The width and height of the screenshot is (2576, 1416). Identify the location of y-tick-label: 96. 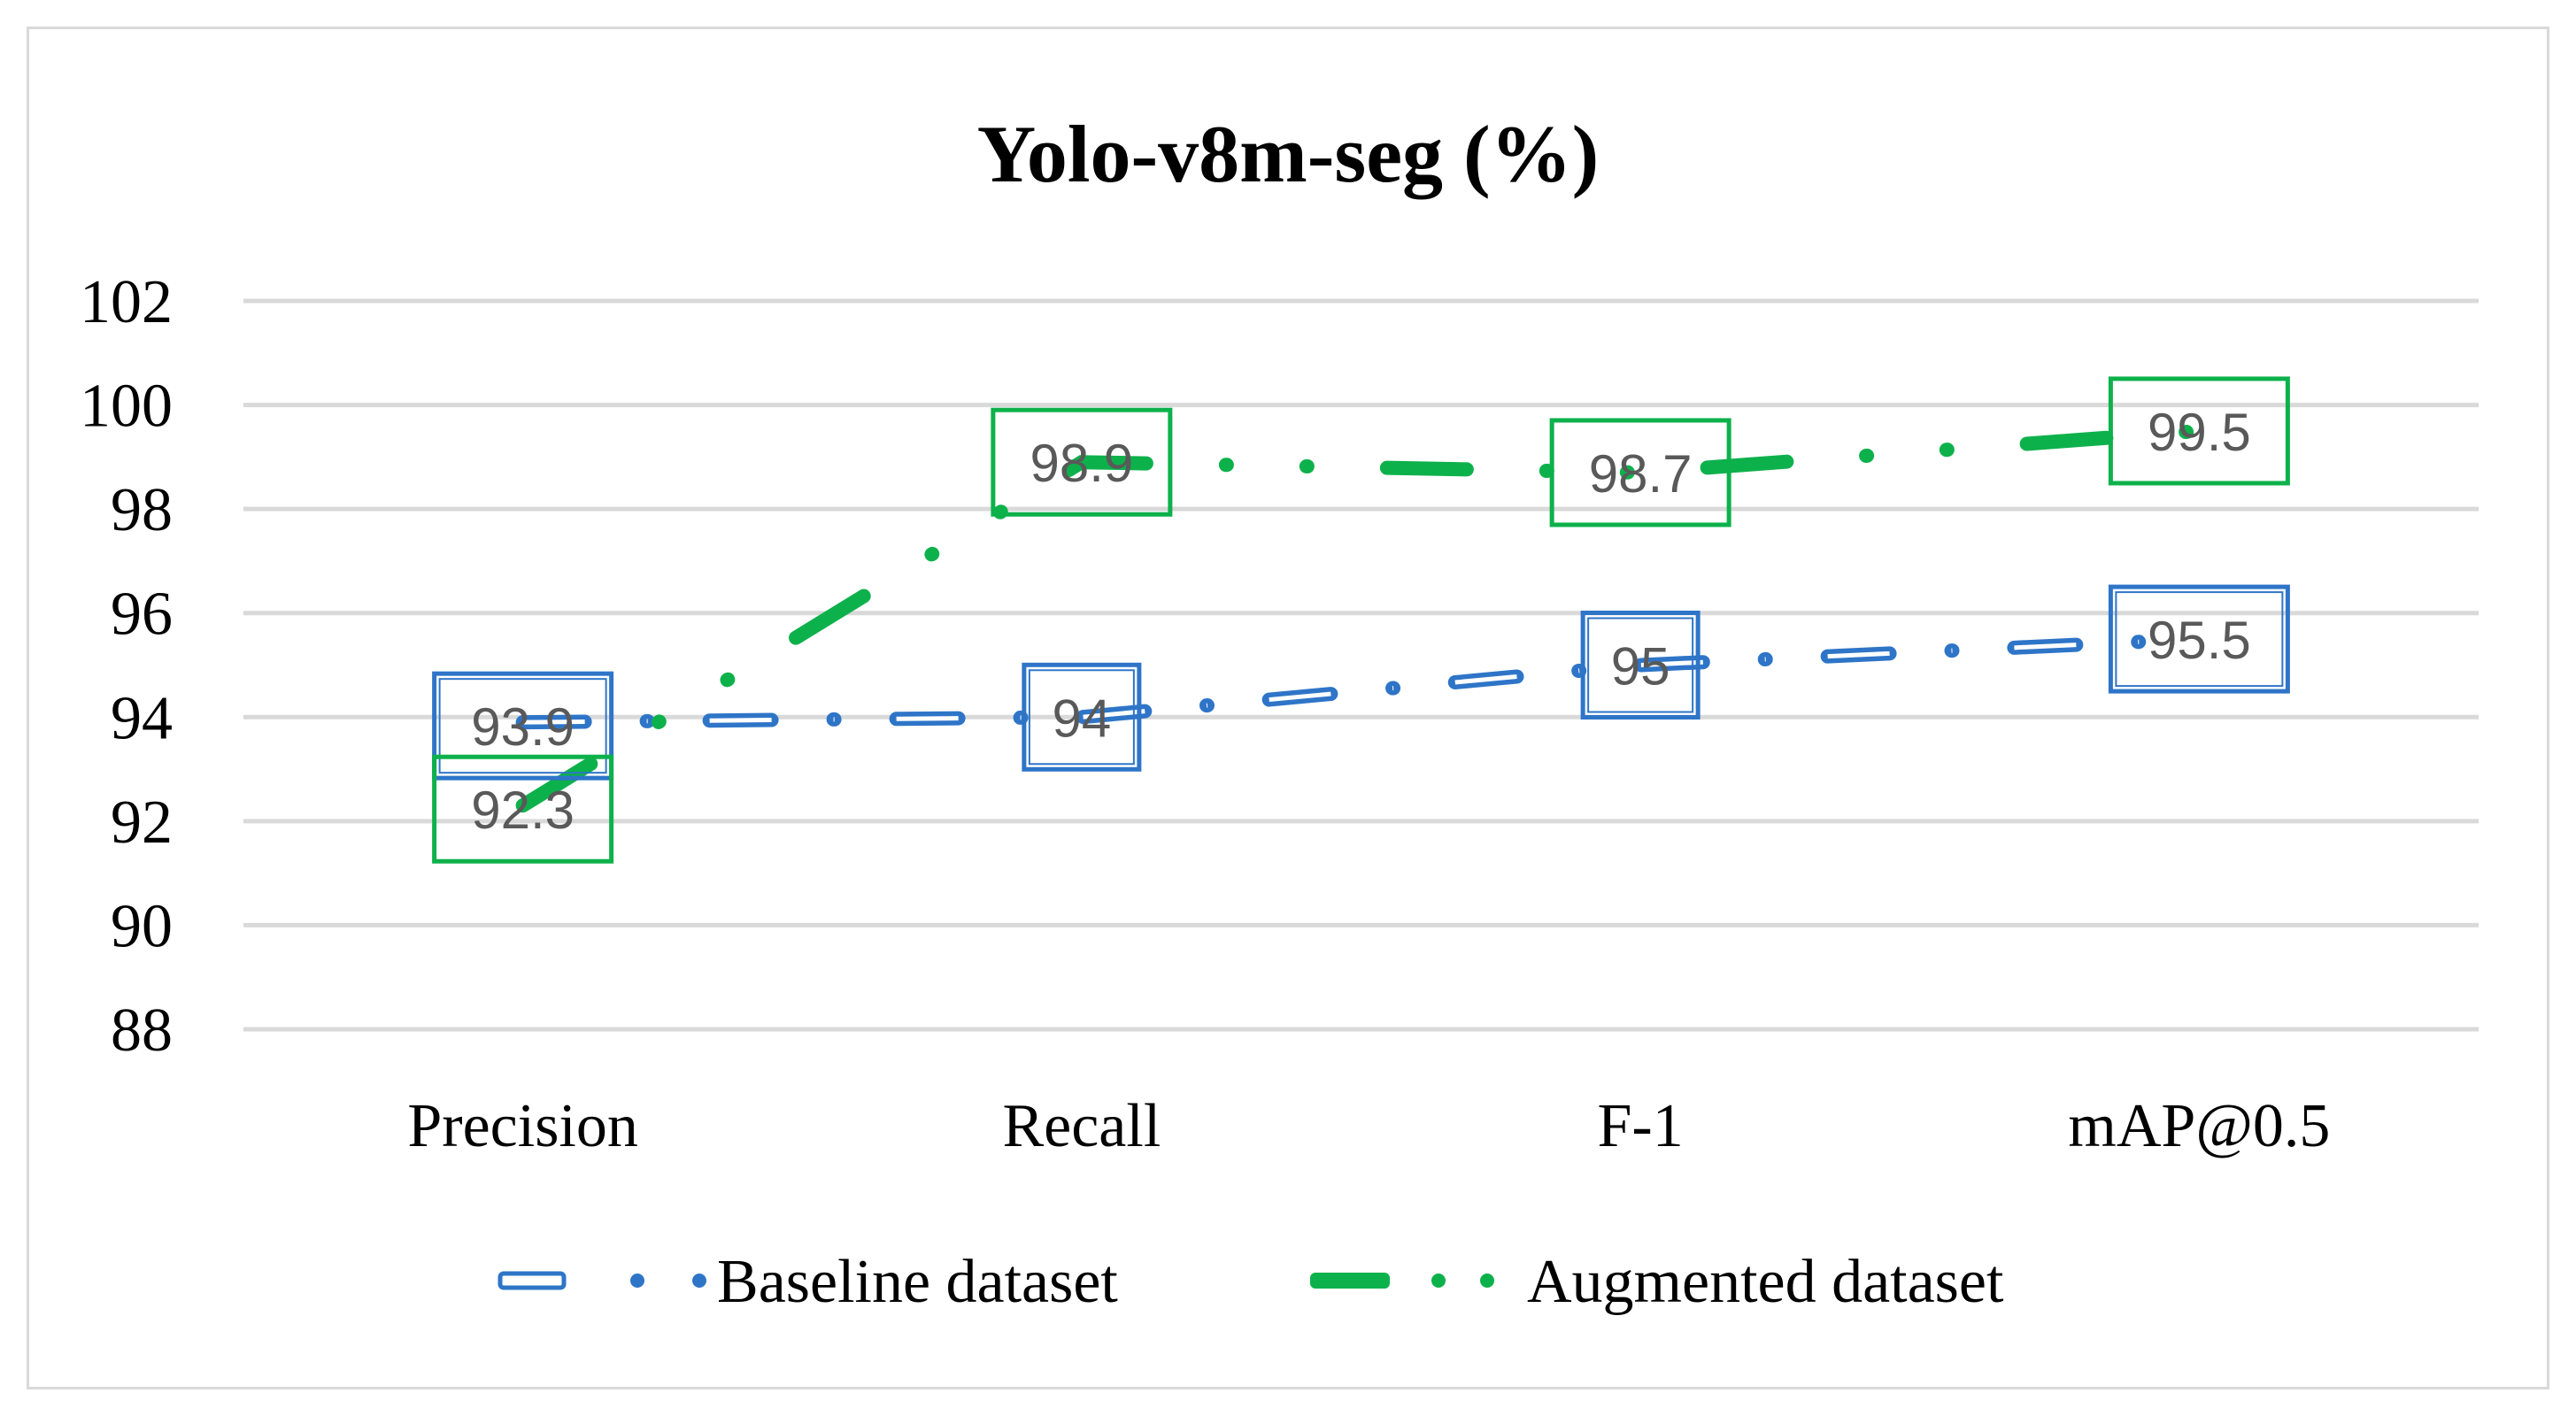
(142, 615).